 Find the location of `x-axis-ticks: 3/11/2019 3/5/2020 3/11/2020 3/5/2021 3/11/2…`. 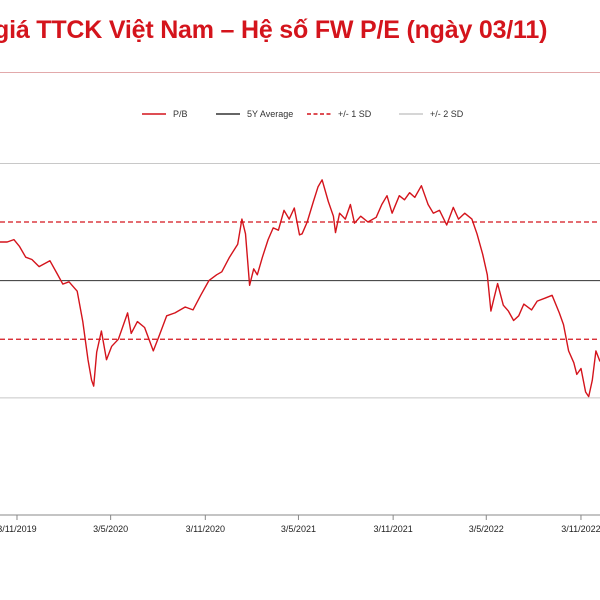

x-axis-ticks: 3/11/2019 3/5/2020 3/11/2020 3/5/2021 3/11/2… is located at coordinates (300, 524).